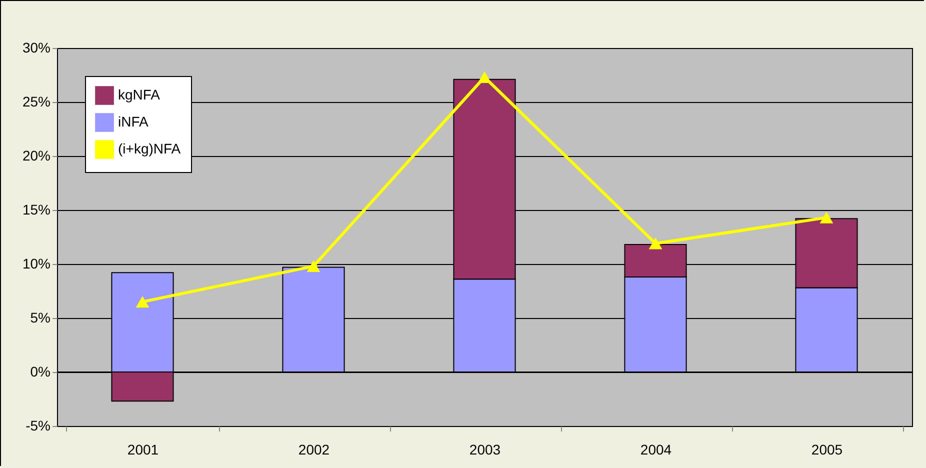 This screenshot has width=926, height=468. Describe the element at coordinates (40, 318) in the screenshot. I see `y-tick-label: 5%` at that location.